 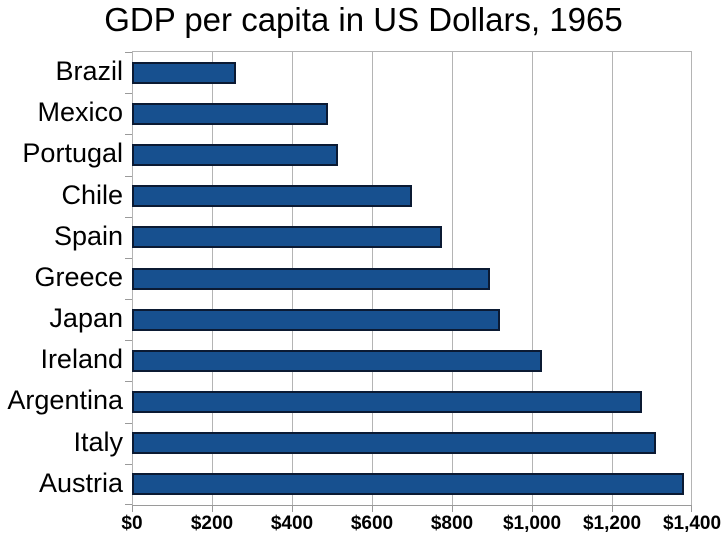 What do you see at coordinates (287, 237) in the screenshot?
I see `bar-spain` at bounding box center [287, 237].